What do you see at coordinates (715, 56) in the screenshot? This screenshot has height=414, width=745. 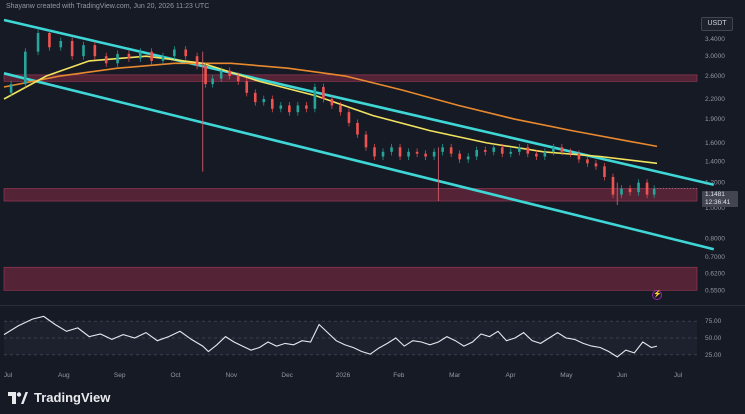 I see `y-tick-label: 3.0000` at bounding box center [715, 56].